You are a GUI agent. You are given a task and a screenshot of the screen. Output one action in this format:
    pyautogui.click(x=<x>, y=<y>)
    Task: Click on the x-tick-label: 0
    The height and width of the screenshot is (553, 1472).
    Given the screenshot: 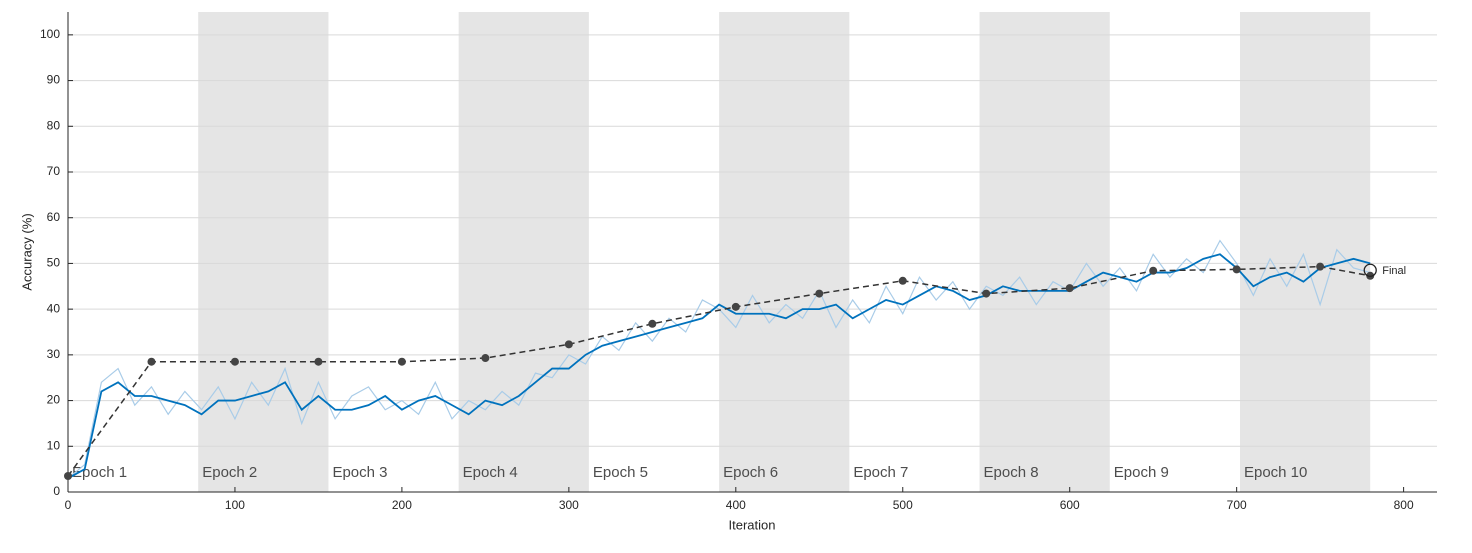 What is the action you would take?
    pyautogui.click(x=68, y=505)
    